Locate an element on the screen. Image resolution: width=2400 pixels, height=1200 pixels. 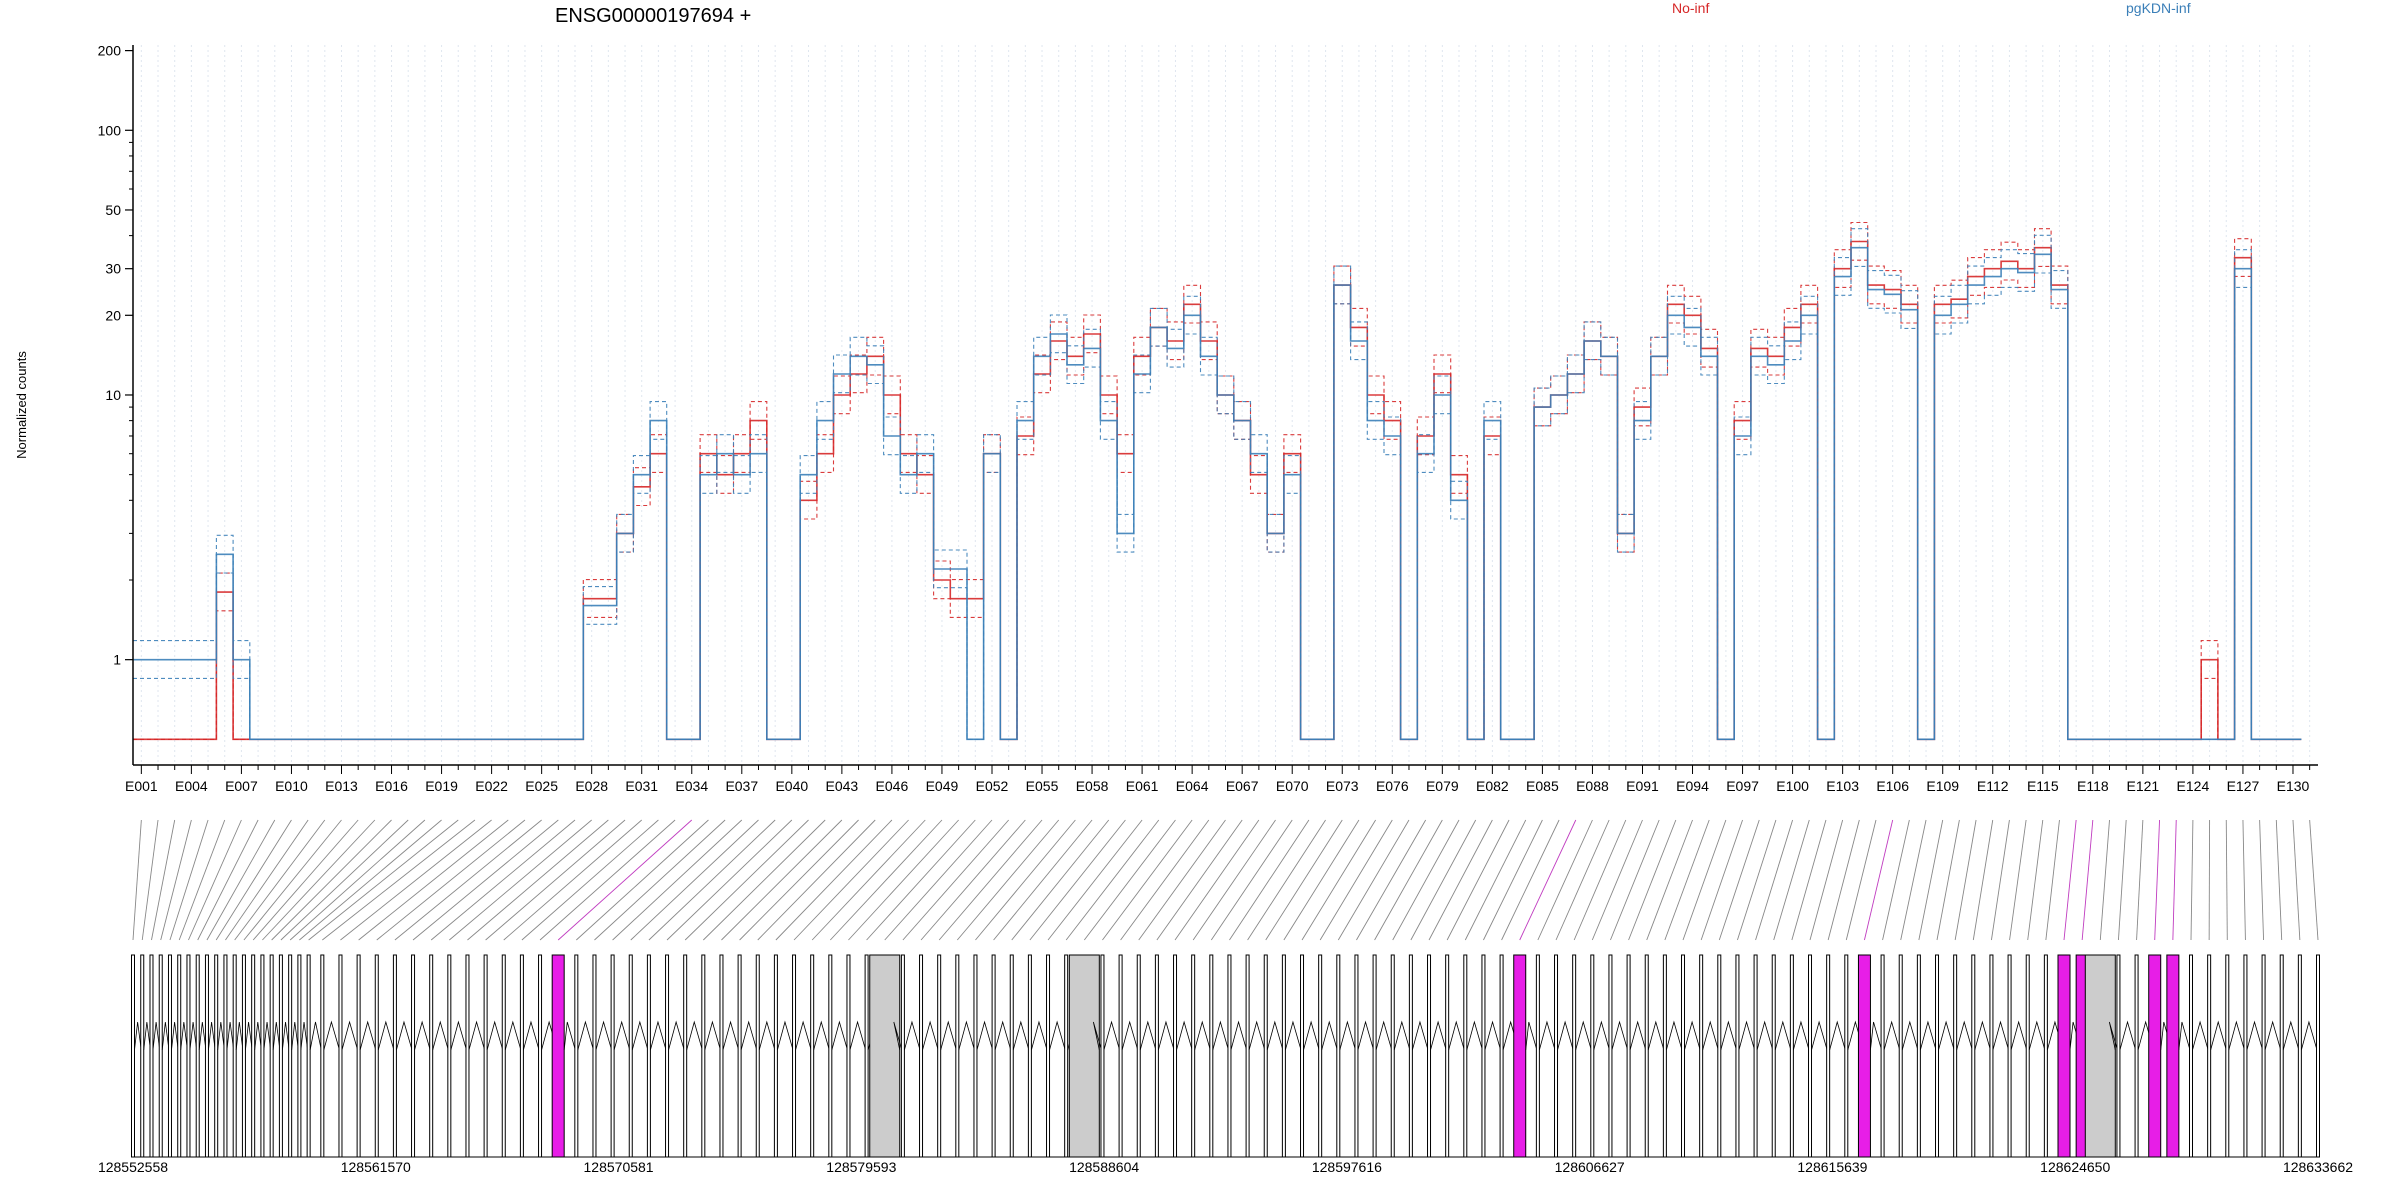
x-tick-label: E007 is located at coordinates (241, 786).